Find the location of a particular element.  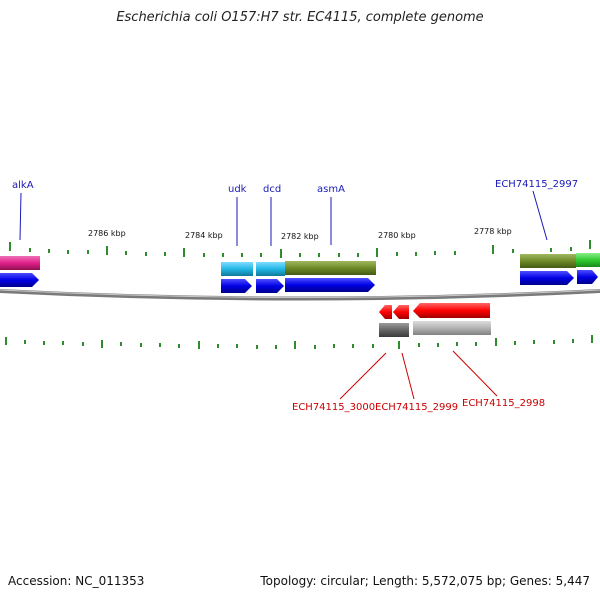

feature-udk is located at coordinates (237, 269).